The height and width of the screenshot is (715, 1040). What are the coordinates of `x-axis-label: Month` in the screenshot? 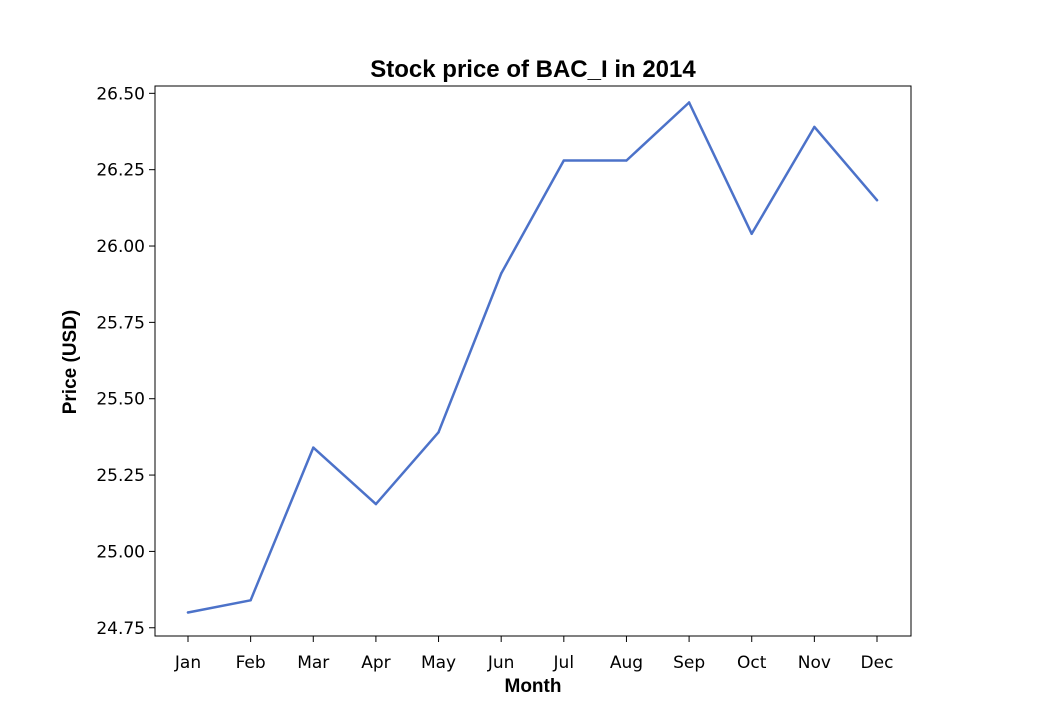 It's located at (533, 686).